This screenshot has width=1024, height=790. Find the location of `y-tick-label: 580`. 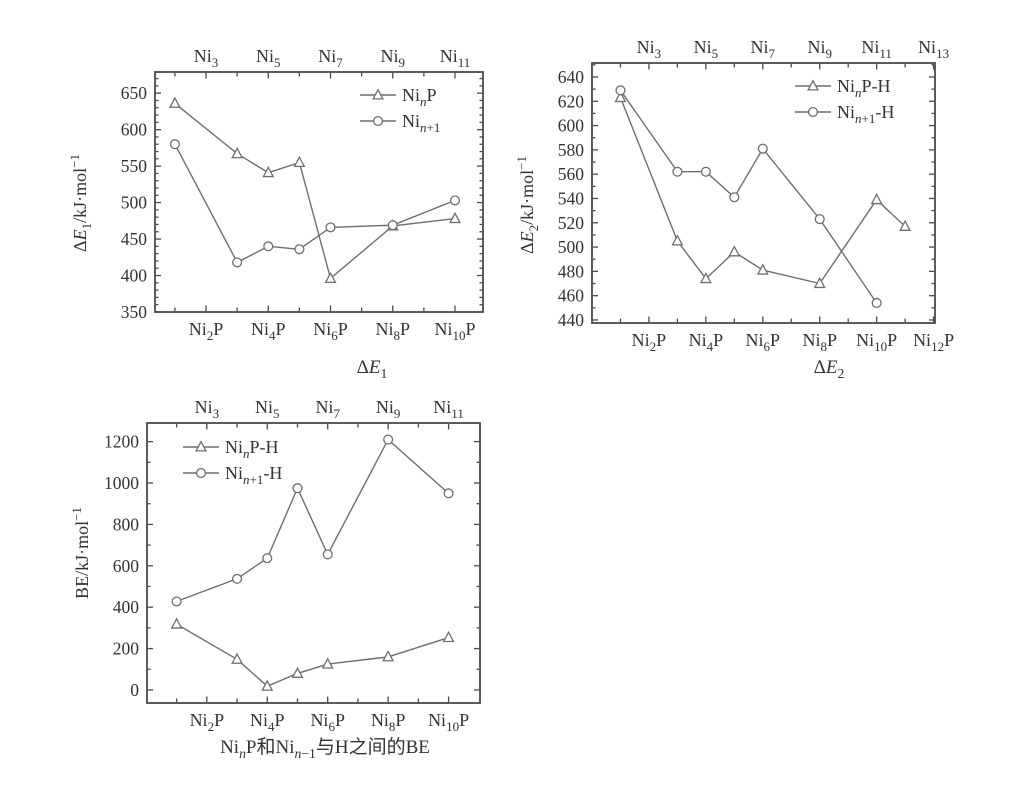

y-tick-label: 580 is located at coordinates (571, 150).